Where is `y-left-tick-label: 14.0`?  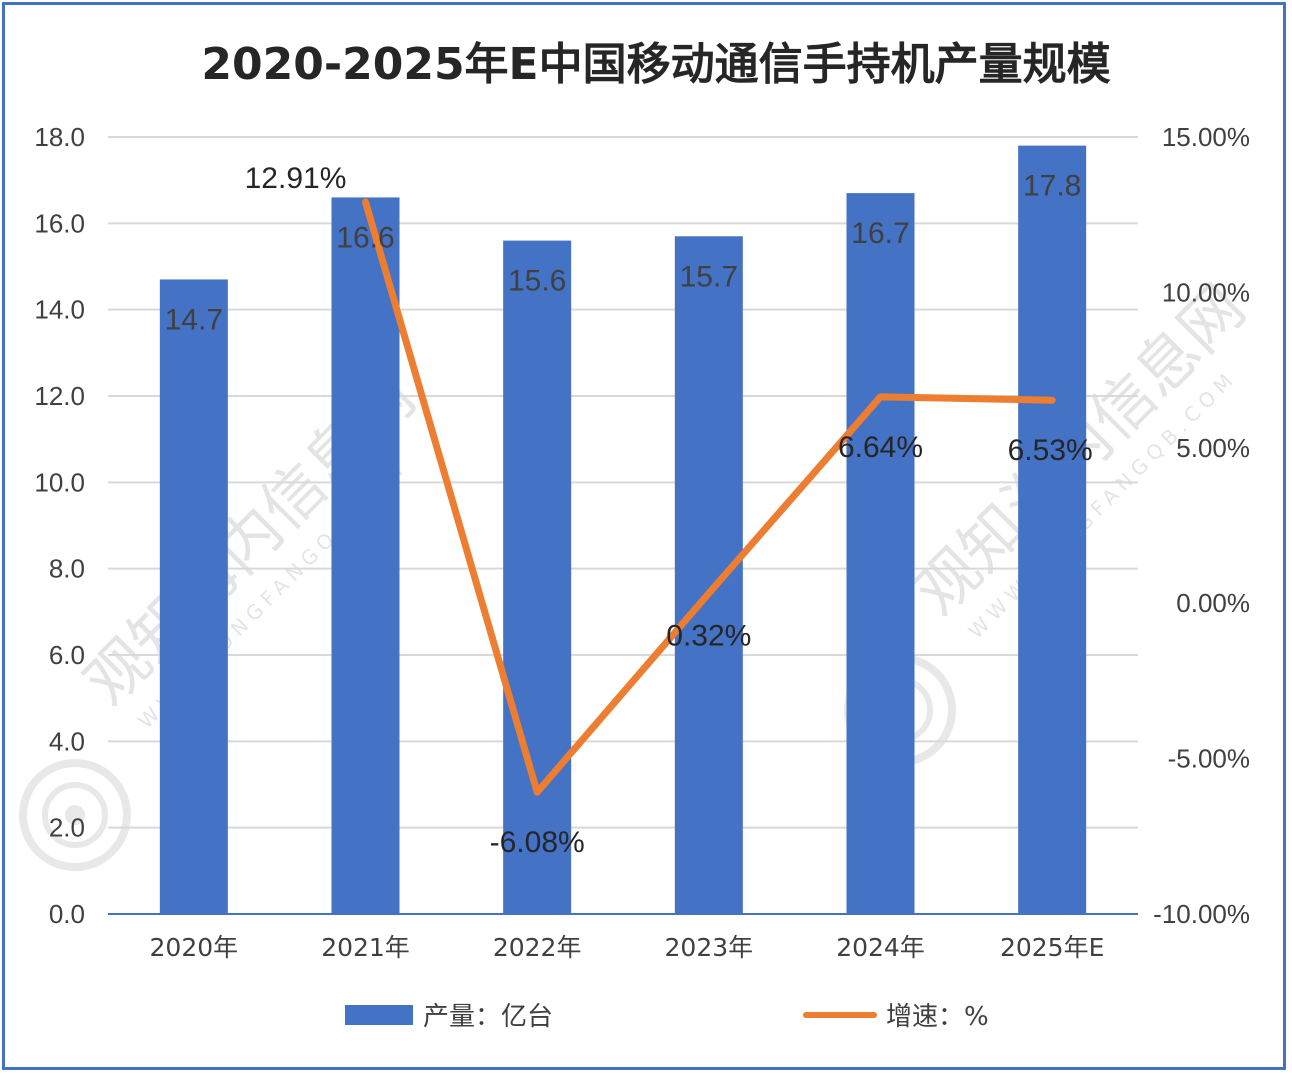 y-left-tick-label: 14.0 is located at coordinates (59, 310).